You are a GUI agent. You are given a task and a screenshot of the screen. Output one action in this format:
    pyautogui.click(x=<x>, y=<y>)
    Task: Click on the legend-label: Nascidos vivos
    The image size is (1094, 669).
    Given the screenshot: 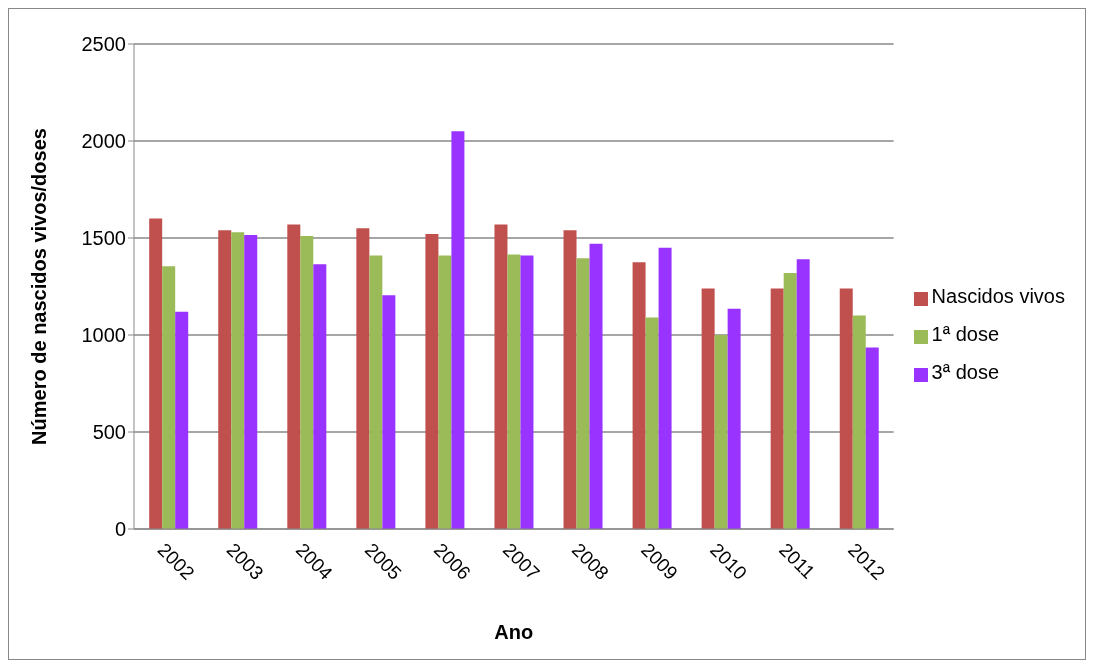 What is the action you would take?
    pyautogui.click(x=998, y=296)
    